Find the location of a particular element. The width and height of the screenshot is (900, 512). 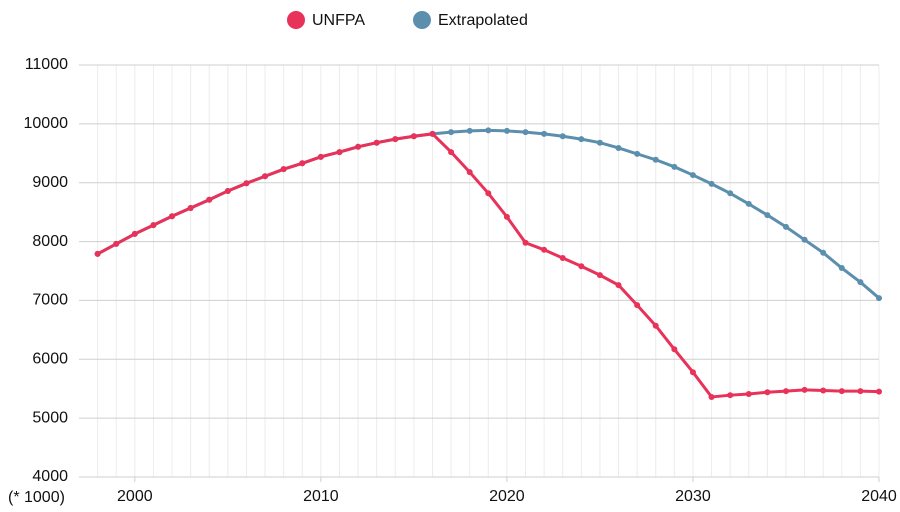

x-tick-label: 2030 is located at coordinates (693, 496).